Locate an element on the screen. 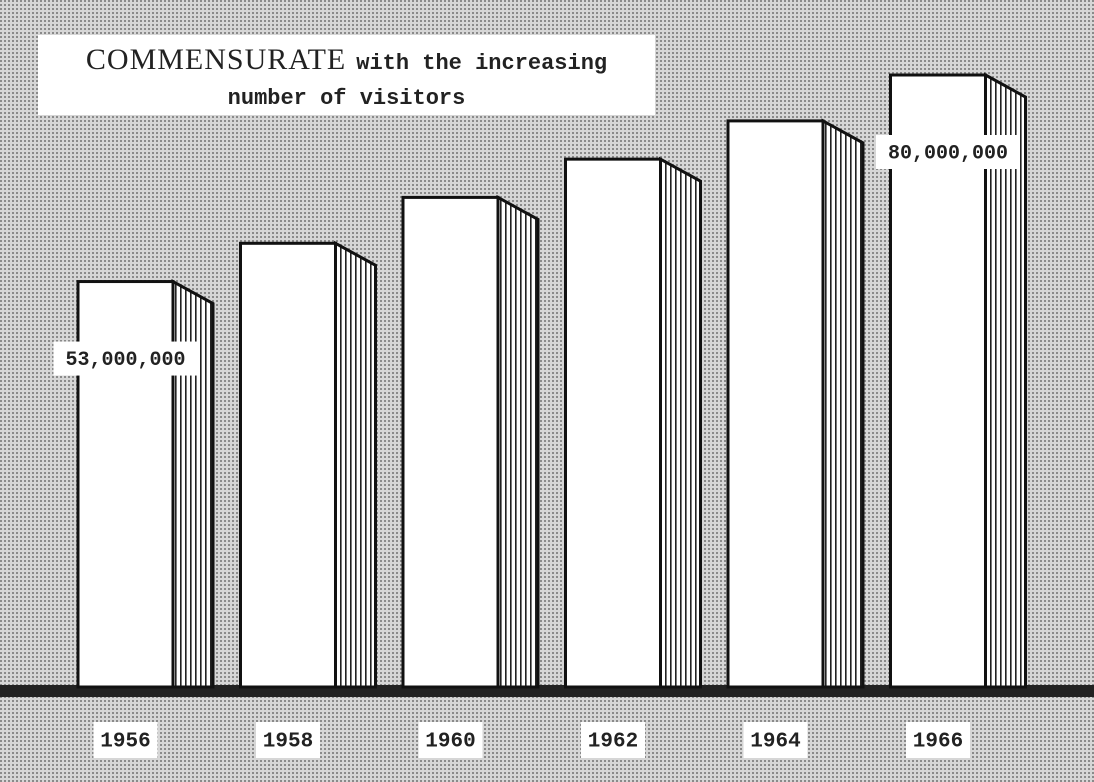  value-label: 53,000,000 is located at coordinates (125, 360).